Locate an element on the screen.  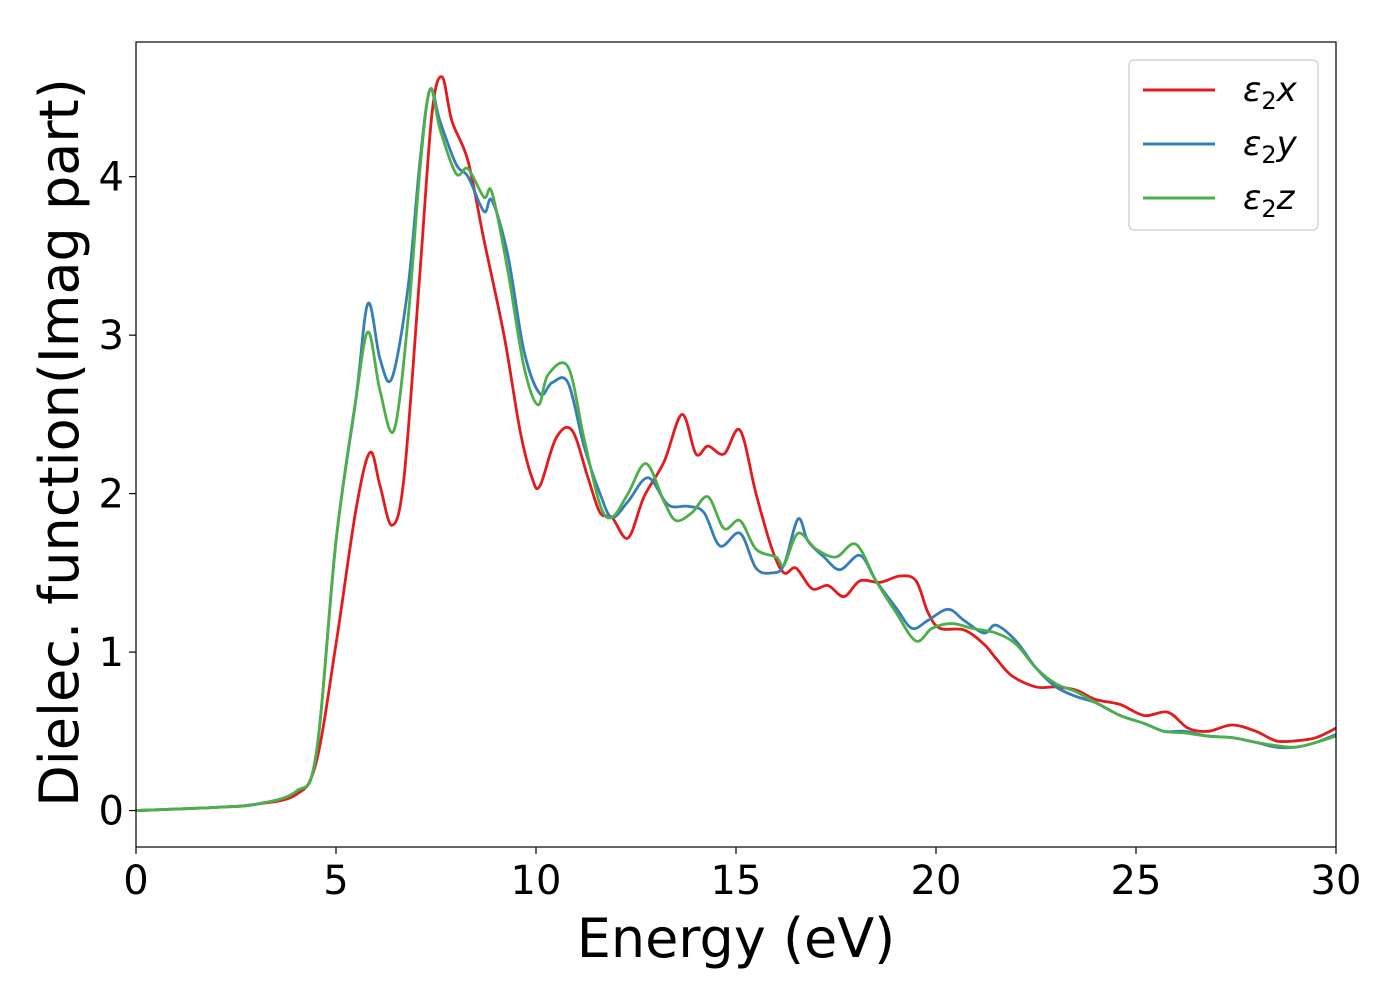
y-tick-label: 0 is located at coordinates (111, 812).